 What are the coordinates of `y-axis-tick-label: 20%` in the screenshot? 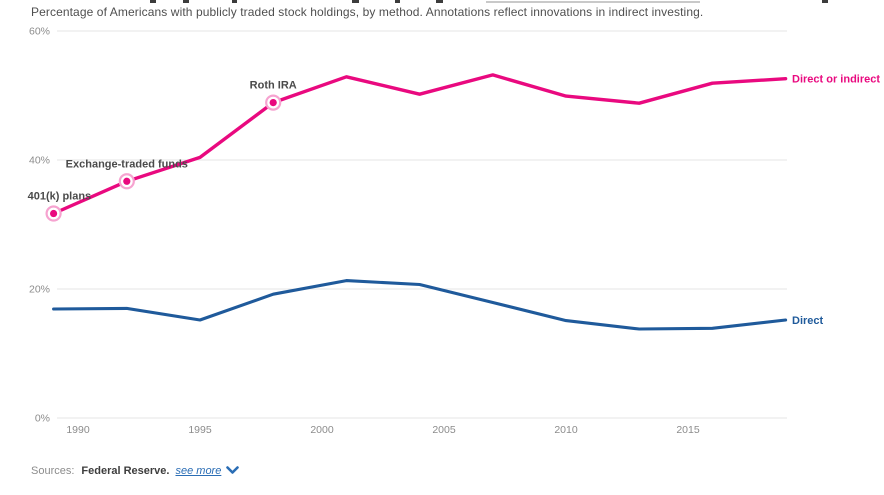 It's located at (39, 290).